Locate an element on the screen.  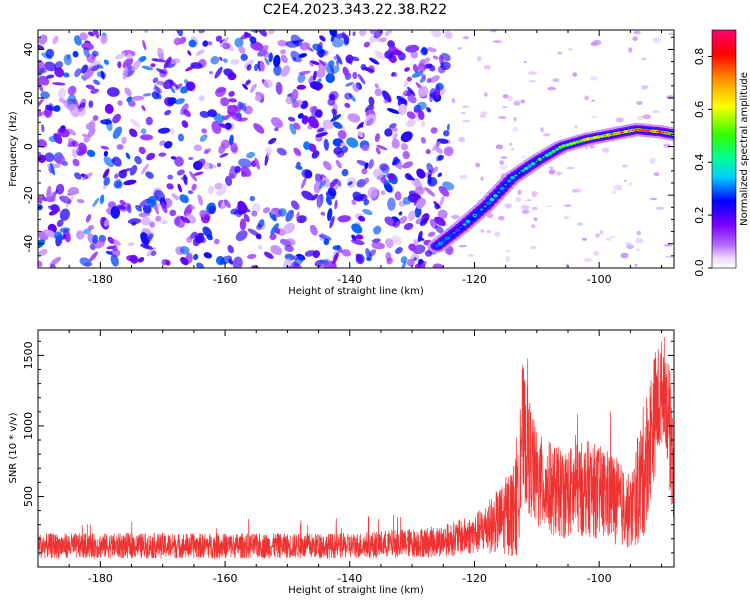
snr-x-tick-label: -180 is located at coordinates (100, 578).